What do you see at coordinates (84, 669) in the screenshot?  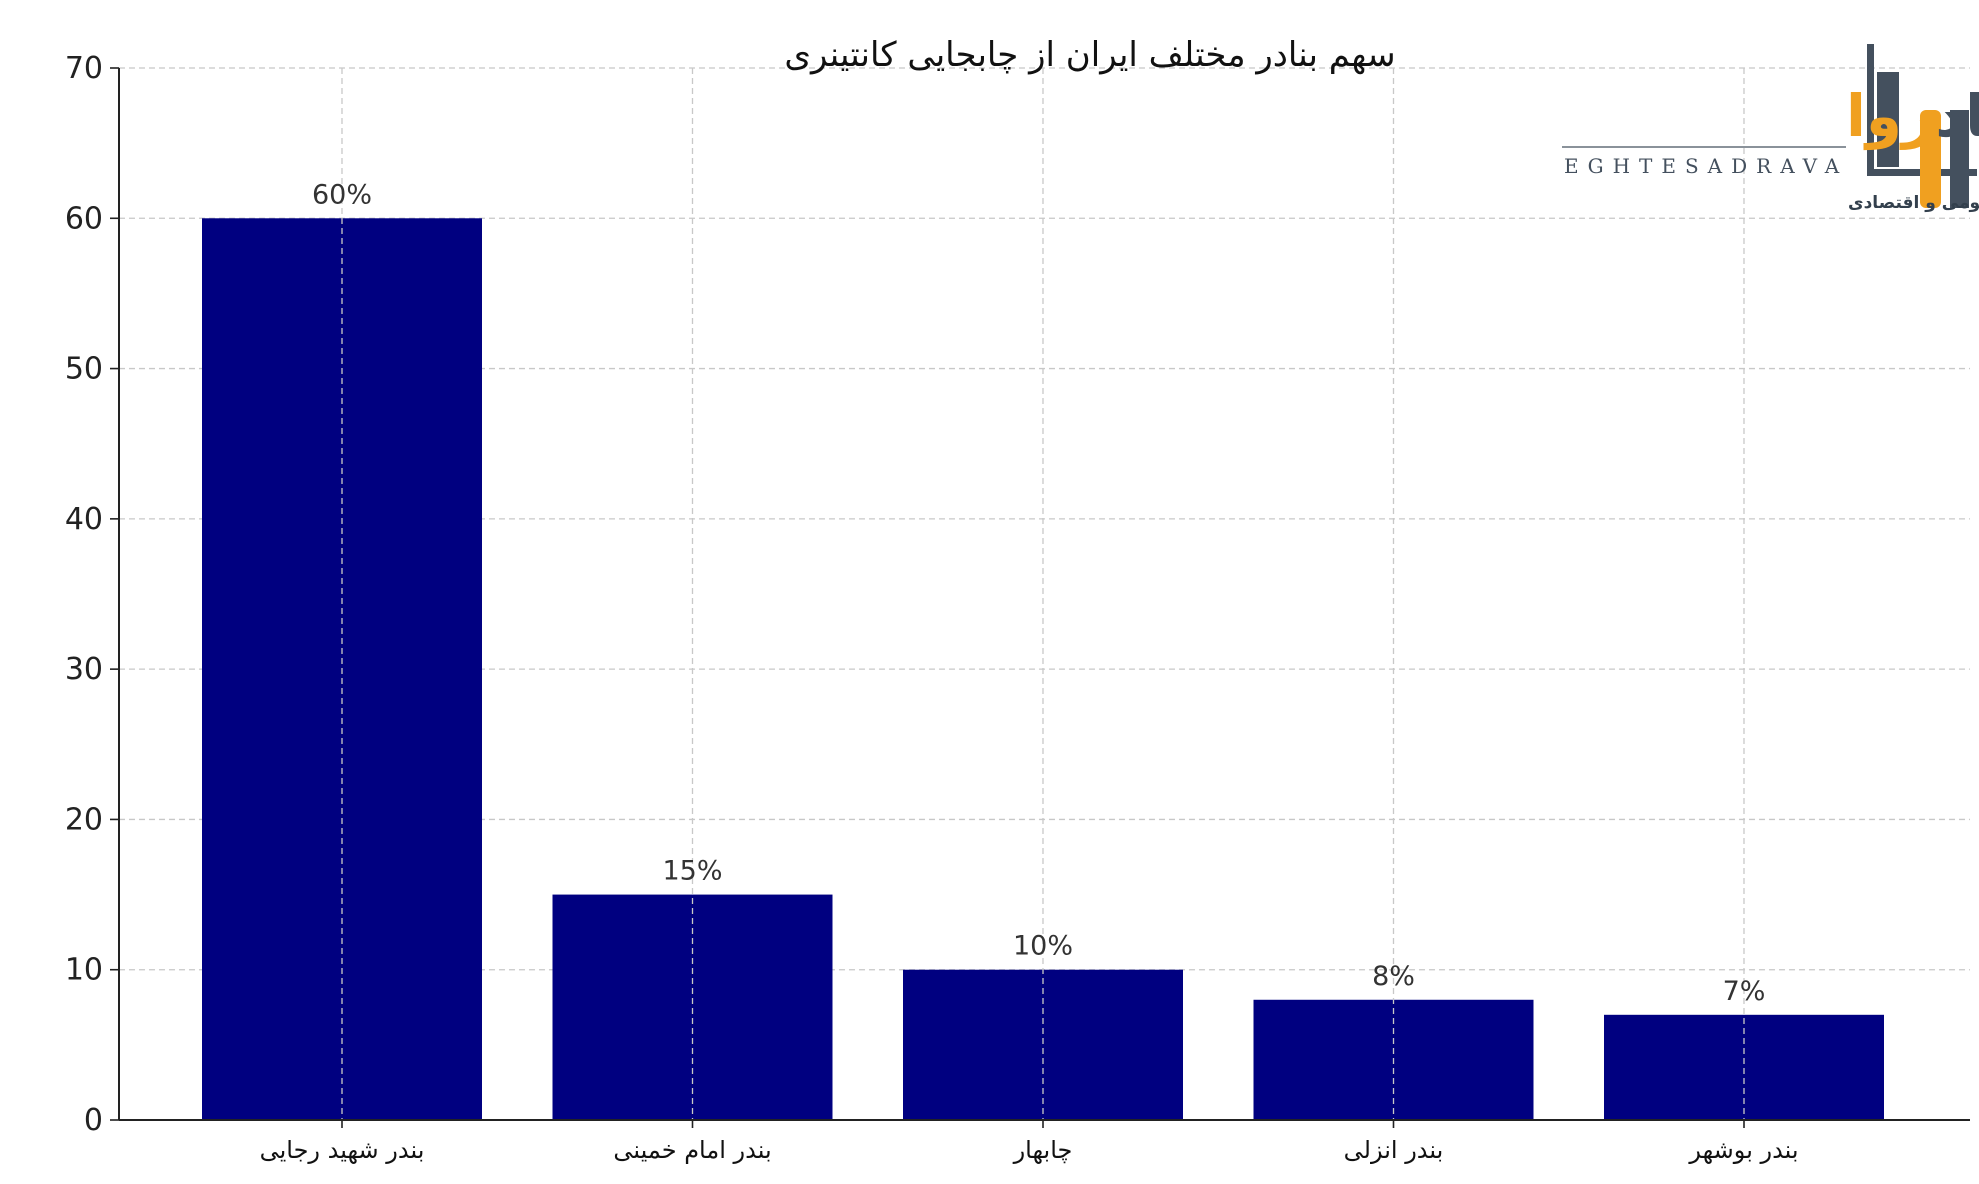 I see `y-tick-label: 30` at bounding box center [84, 669].